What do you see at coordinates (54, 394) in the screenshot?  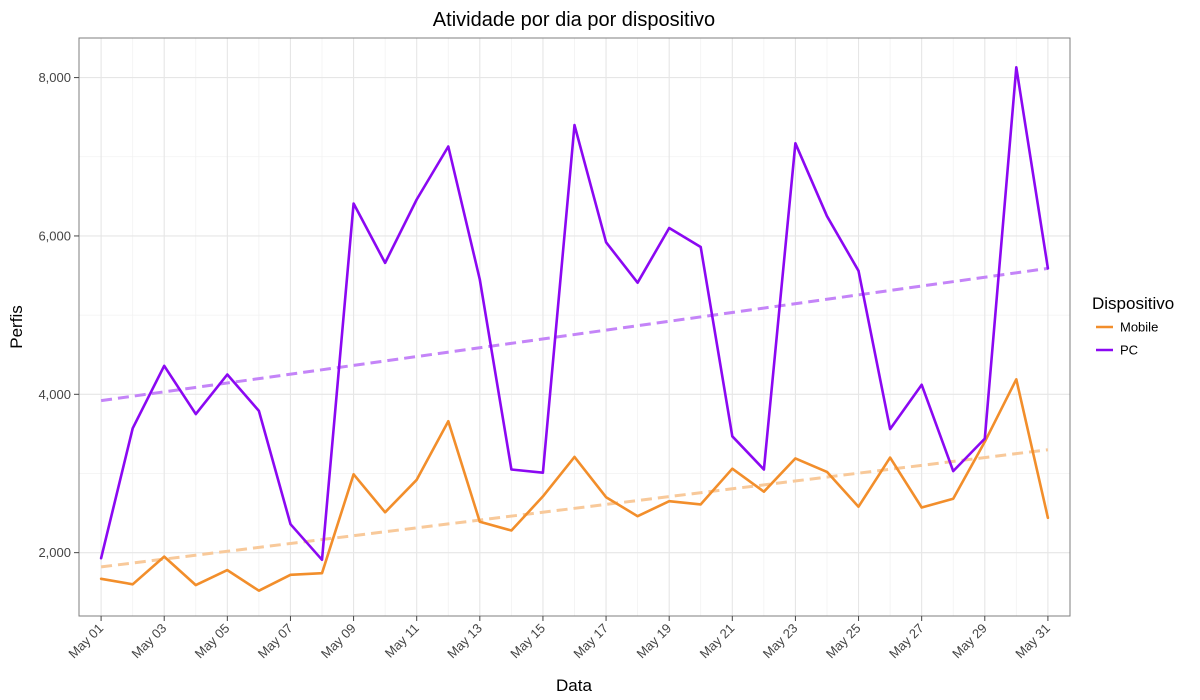 I see `y-tick-label: 4,000` at bounding box center [54, 394].